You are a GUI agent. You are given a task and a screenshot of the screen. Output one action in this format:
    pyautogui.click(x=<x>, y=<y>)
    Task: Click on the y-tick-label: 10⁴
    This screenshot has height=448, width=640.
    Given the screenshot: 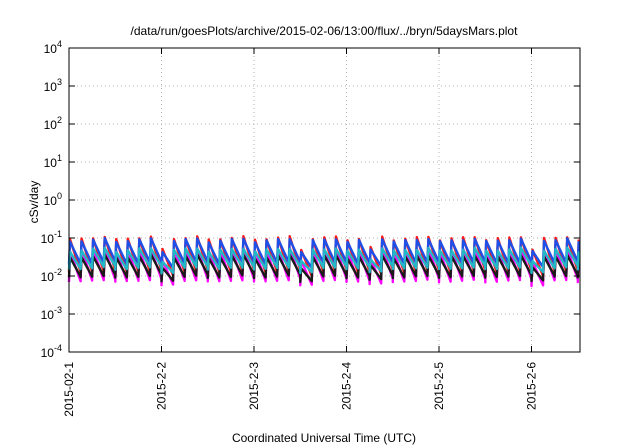 What is the action you would take?
    pyautogui.click(x=53, y=47)
    